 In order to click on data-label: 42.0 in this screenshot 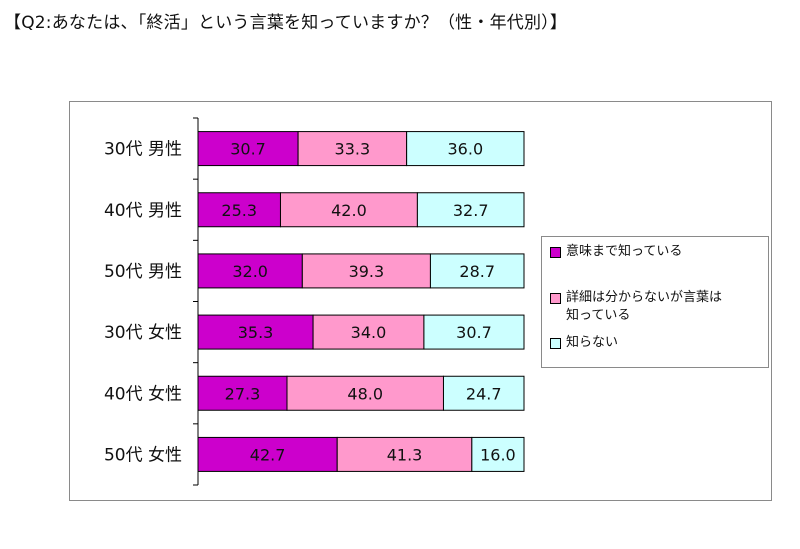, I will do `click(349, 210)`.